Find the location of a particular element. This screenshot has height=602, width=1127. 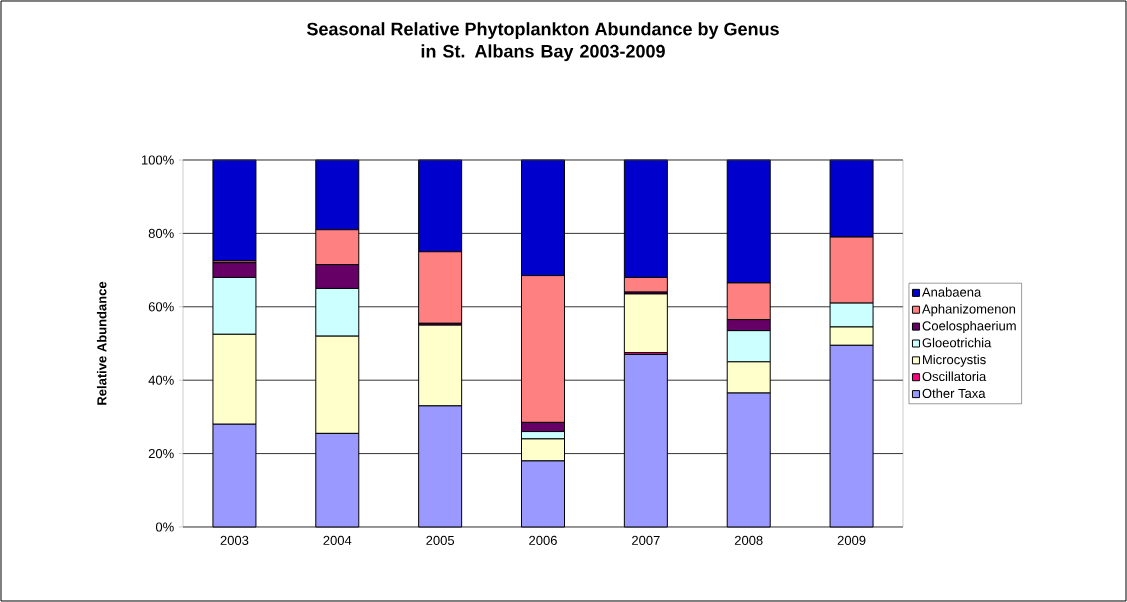

legend-label: Gloeotrichia is located at coordinates (957, 342).